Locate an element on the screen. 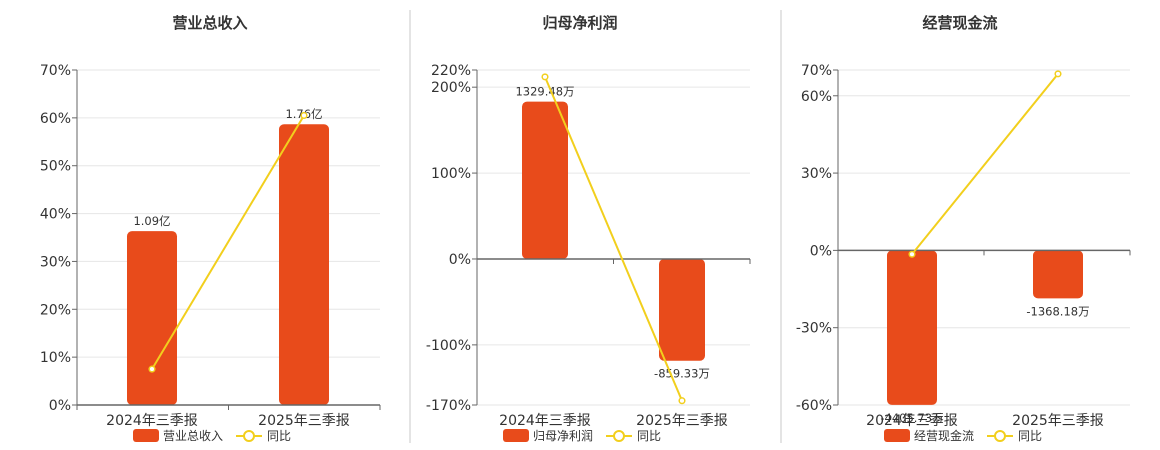  y-tick-label: 200% is located at coordinates (451, 88).